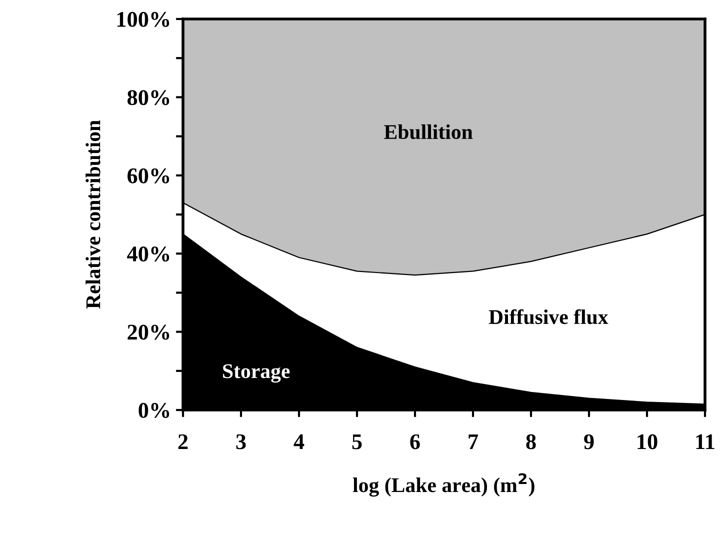 The image size is (722, 545). I want to click on x-tick-label: 9, so click(589, 442).